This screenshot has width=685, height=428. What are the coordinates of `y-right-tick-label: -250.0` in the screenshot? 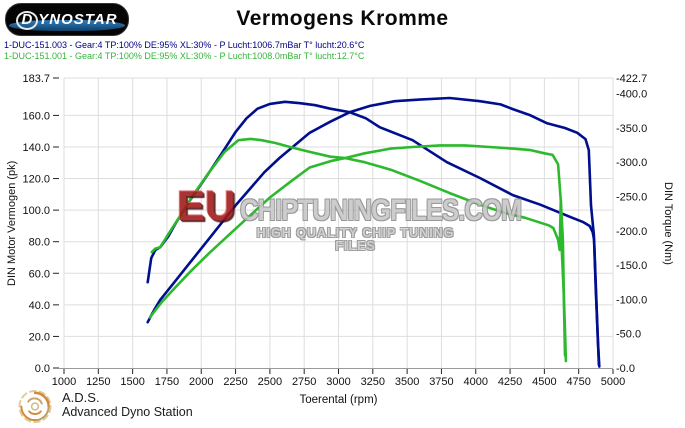 It's located at (631, 197).